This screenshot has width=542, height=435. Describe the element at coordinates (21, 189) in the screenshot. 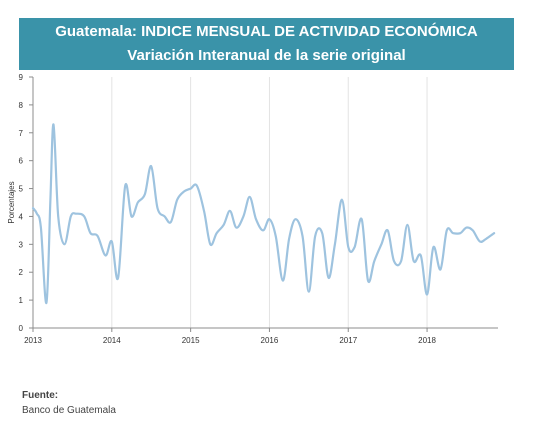

I see `y-tick-label: 5` at that location.